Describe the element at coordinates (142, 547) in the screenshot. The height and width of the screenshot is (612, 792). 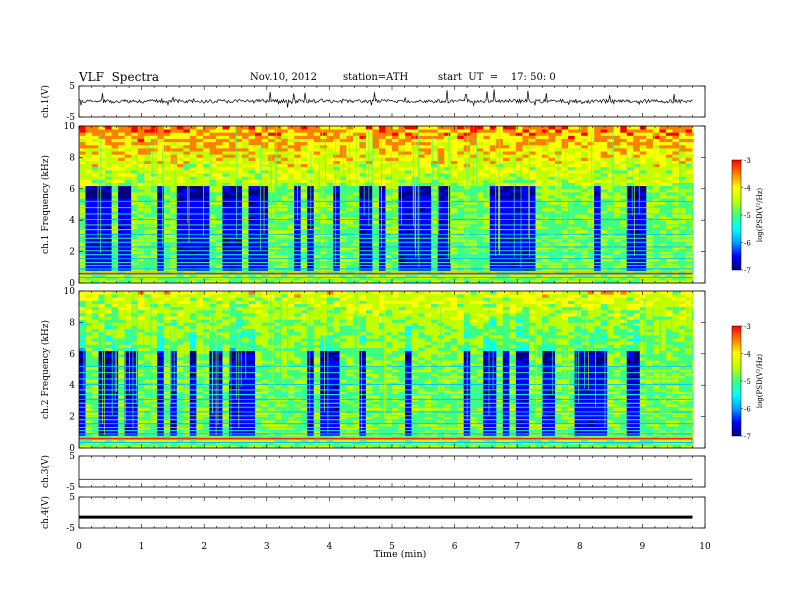
I see `x-tick-label: 1` at that location.